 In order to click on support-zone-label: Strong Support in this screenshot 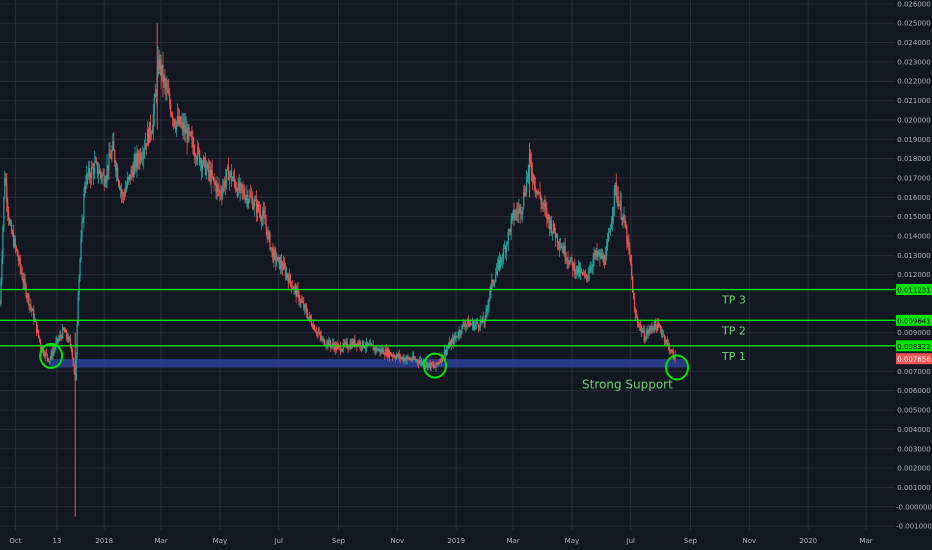, I will do `click(627, 385)`.